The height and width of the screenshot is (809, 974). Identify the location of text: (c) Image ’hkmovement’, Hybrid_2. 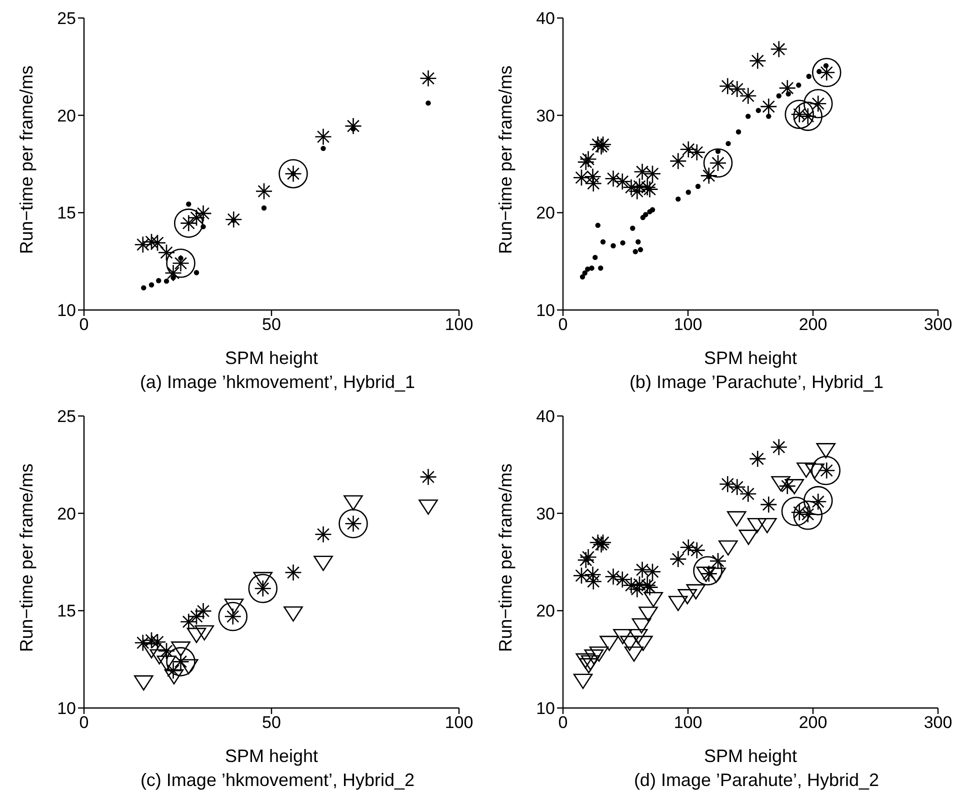
(277, 780).